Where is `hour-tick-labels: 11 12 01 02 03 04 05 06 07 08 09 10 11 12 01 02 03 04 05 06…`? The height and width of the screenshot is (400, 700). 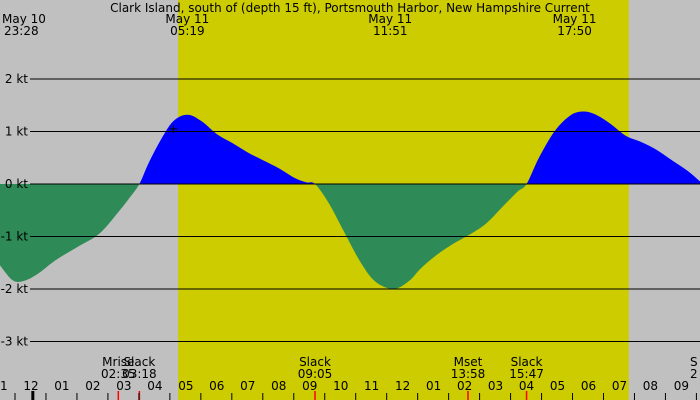 hour-tick-labels: 11 12 01 02 03 04 05 06 07 08 09 10 11 12 01 02 03 04 05 06… is located at coordinates (348, 389).